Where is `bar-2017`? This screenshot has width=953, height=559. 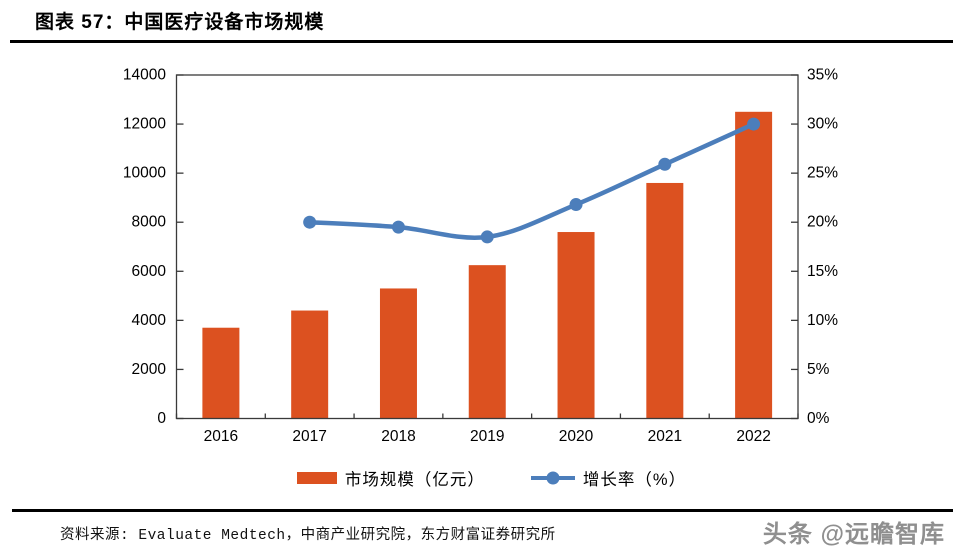 bar-2017 is located at coordinates (310, 364).